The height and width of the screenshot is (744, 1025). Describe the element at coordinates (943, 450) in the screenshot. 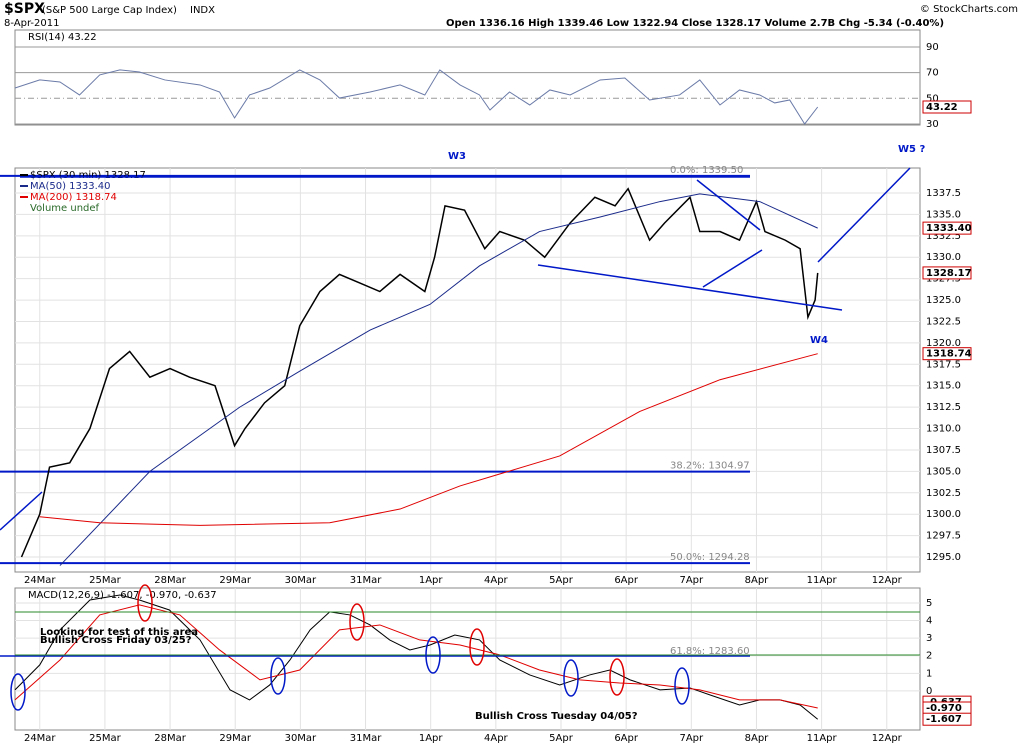

I see `y-tick-label: 1307.5` at that location.